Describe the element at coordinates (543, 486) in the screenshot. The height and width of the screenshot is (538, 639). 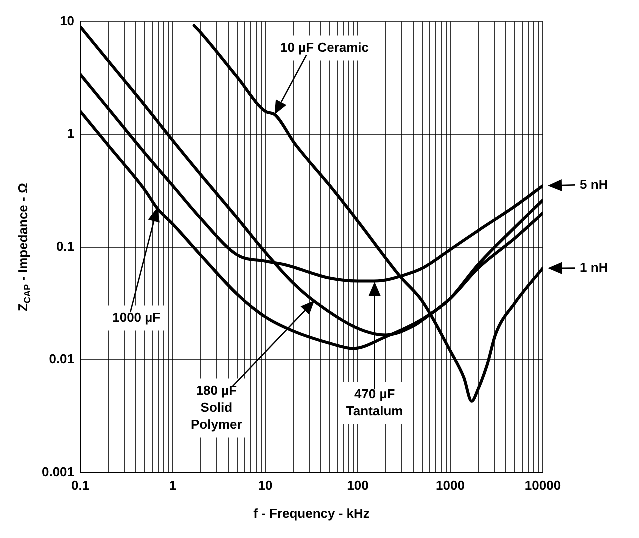
I see `x-tick-label: 10000` at that location.